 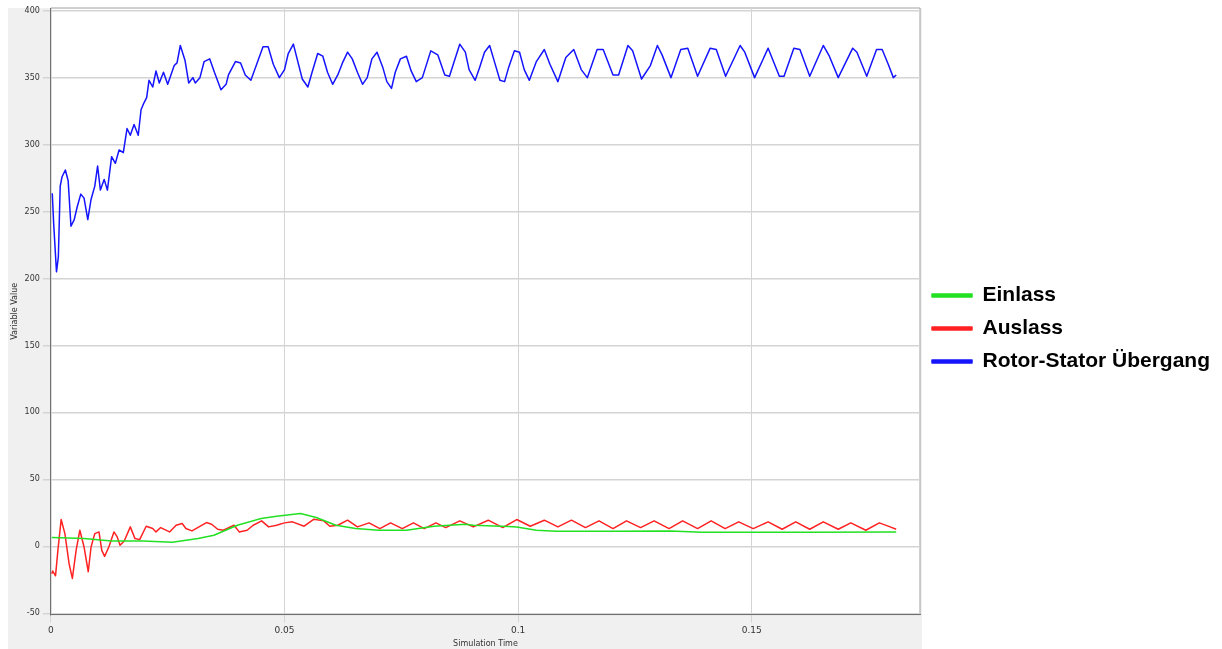 What do you see at coordinates (32, 10) in the screenshot?
I see `y-tick-label: 400` at bounding box center [32, 10].